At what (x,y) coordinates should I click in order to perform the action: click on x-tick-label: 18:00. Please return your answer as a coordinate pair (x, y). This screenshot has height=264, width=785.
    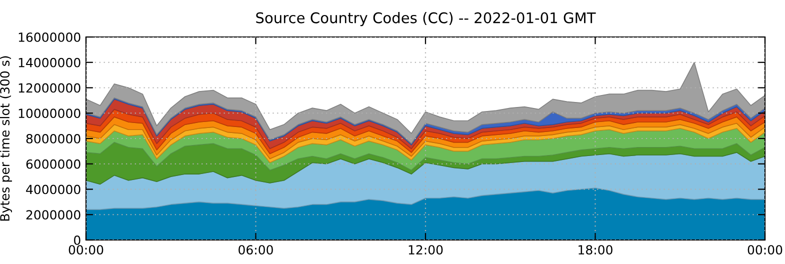
    Looking at the image, I should click on (595, 250).